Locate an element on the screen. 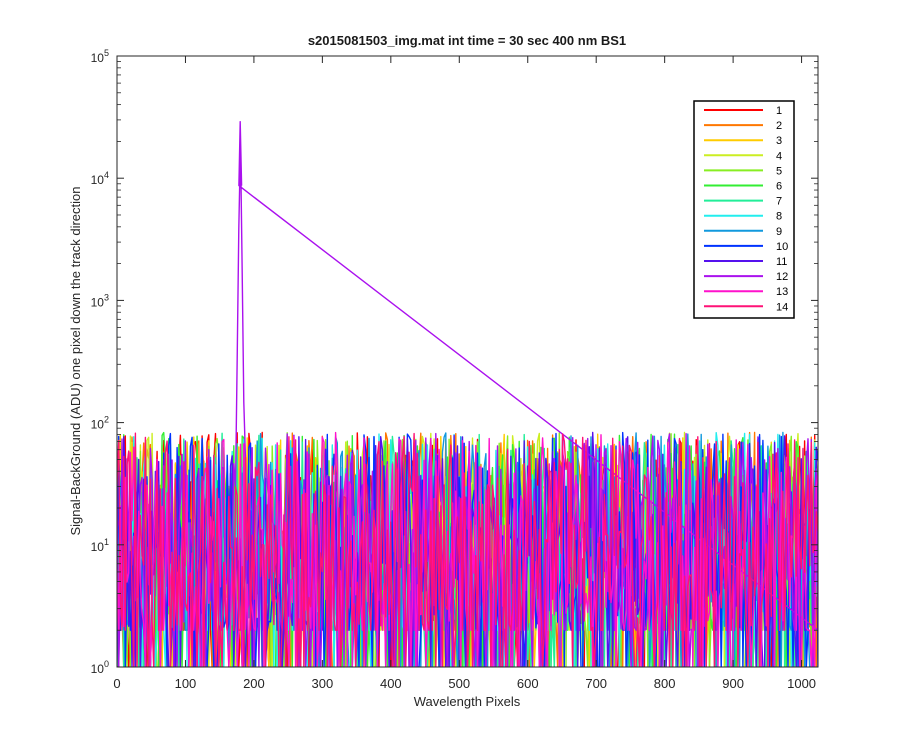  legend-box is located at coordinates (744, 209).